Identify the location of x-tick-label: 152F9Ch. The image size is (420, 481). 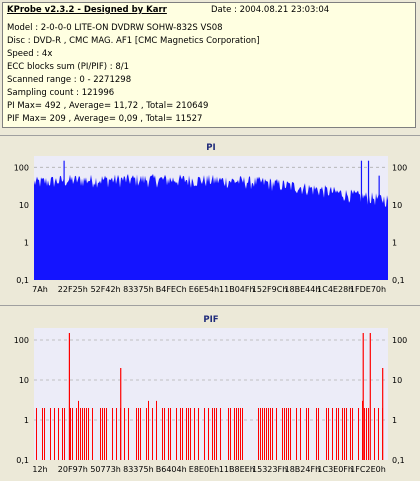
(270, 289).